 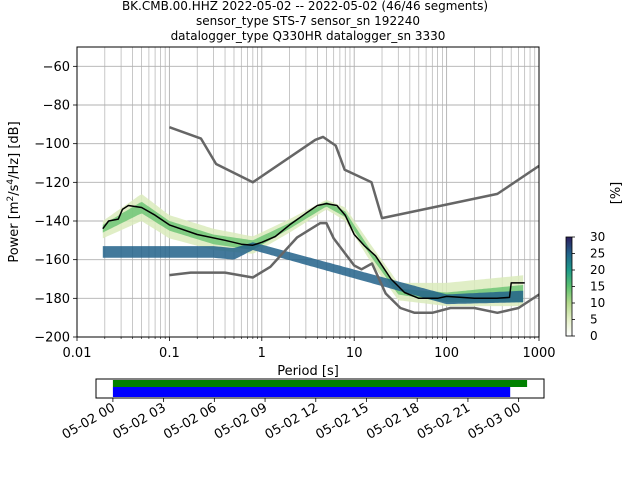 What do you see at coordinates (52, 222) in the screenshot?
I see `y-tick-label: −140` at bounding box center [52, 222].